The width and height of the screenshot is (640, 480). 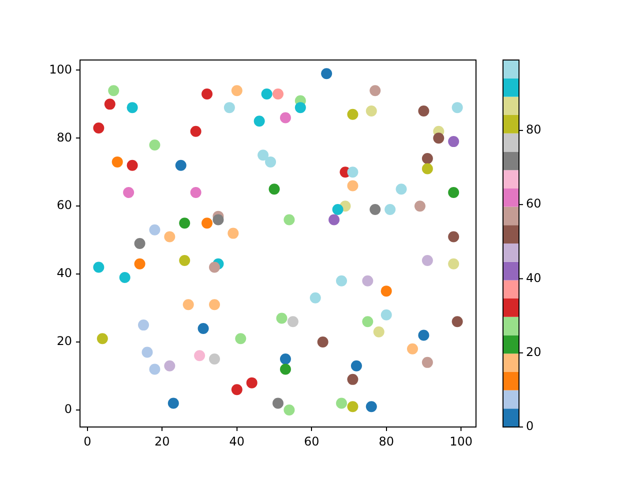 I want to click on y-tick-label: 100, so click(x=60, y=69).